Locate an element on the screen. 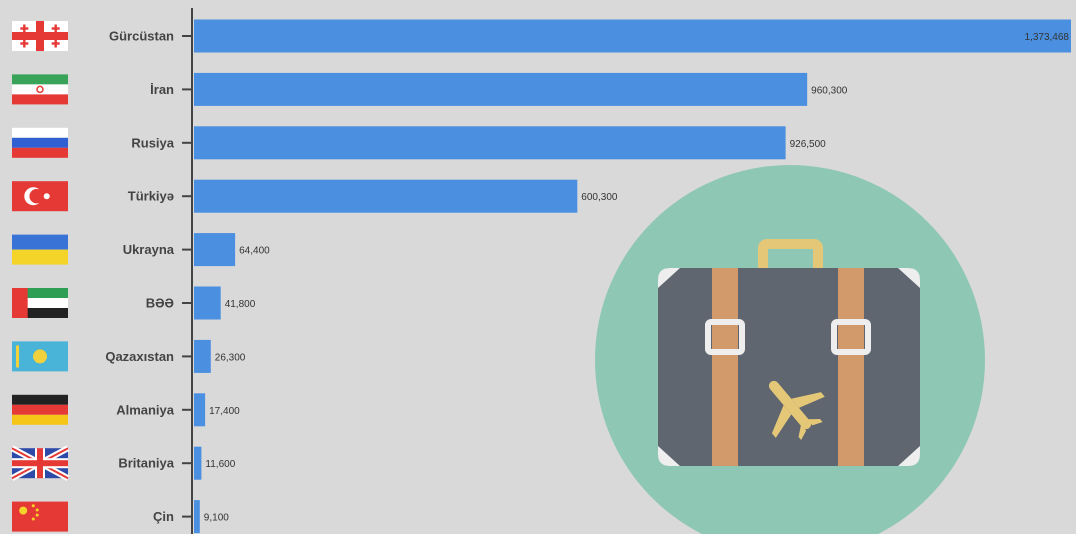  germany-flag is located at coordinates (40, 409).